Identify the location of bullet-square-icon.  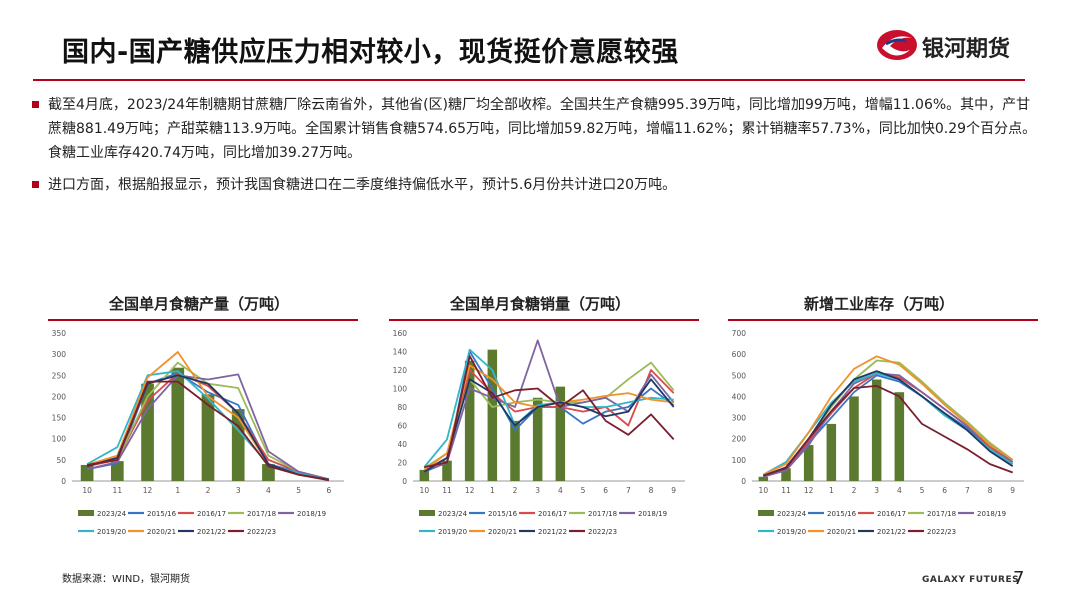
(35, 184).